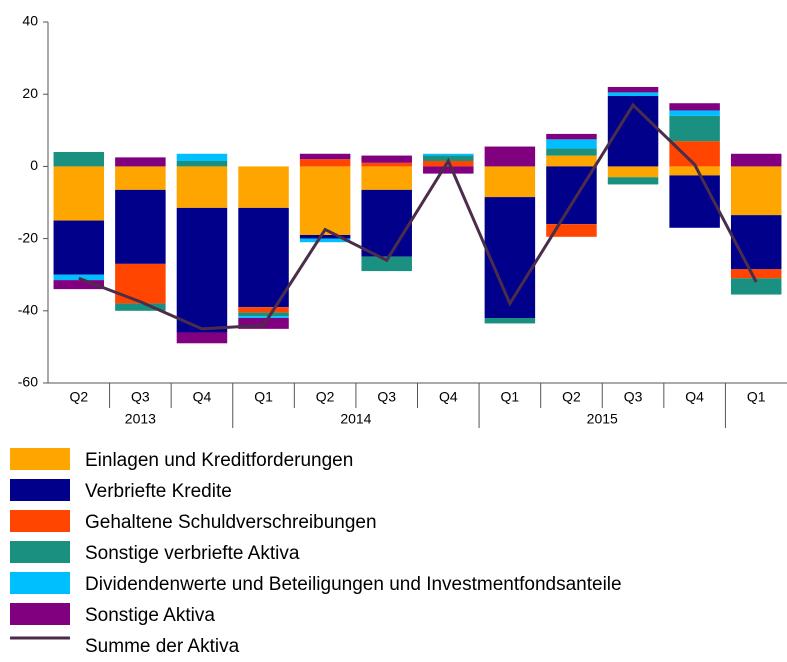 The height and width of the screenshot is (662, 787). Describe the element at coordinates (140, 419) in the screenshot. I see `year-label: 2013` at that location.